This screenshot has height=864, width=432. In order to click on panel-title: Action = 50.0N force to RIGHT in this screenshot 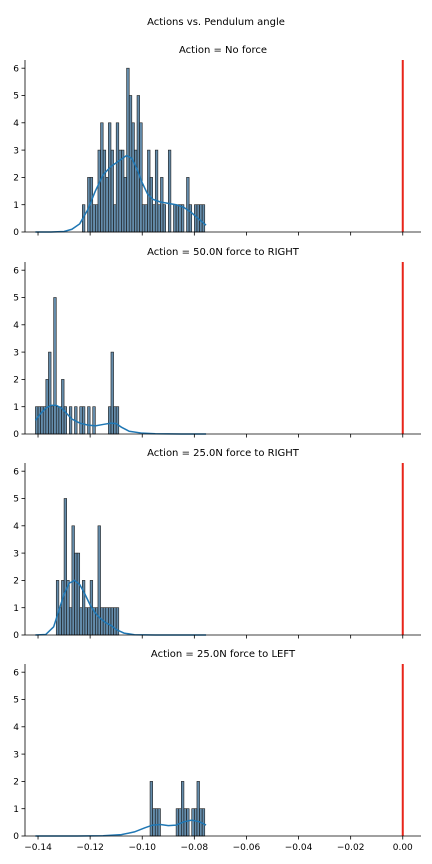, I will do `click(223, 252)`.